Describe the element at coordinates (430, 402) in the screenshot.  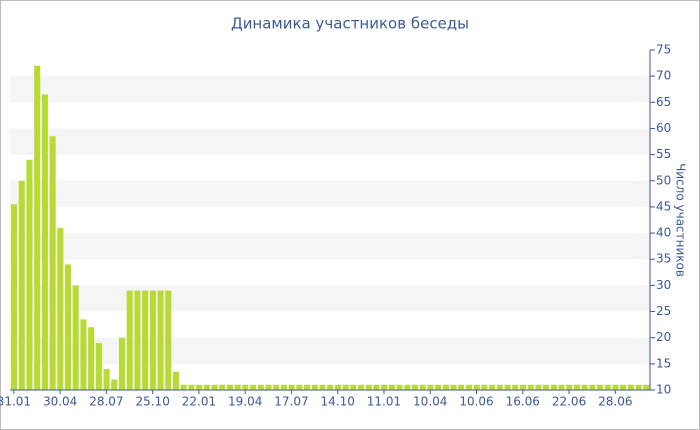
I see `x-tick-label: 10.04` at that location.